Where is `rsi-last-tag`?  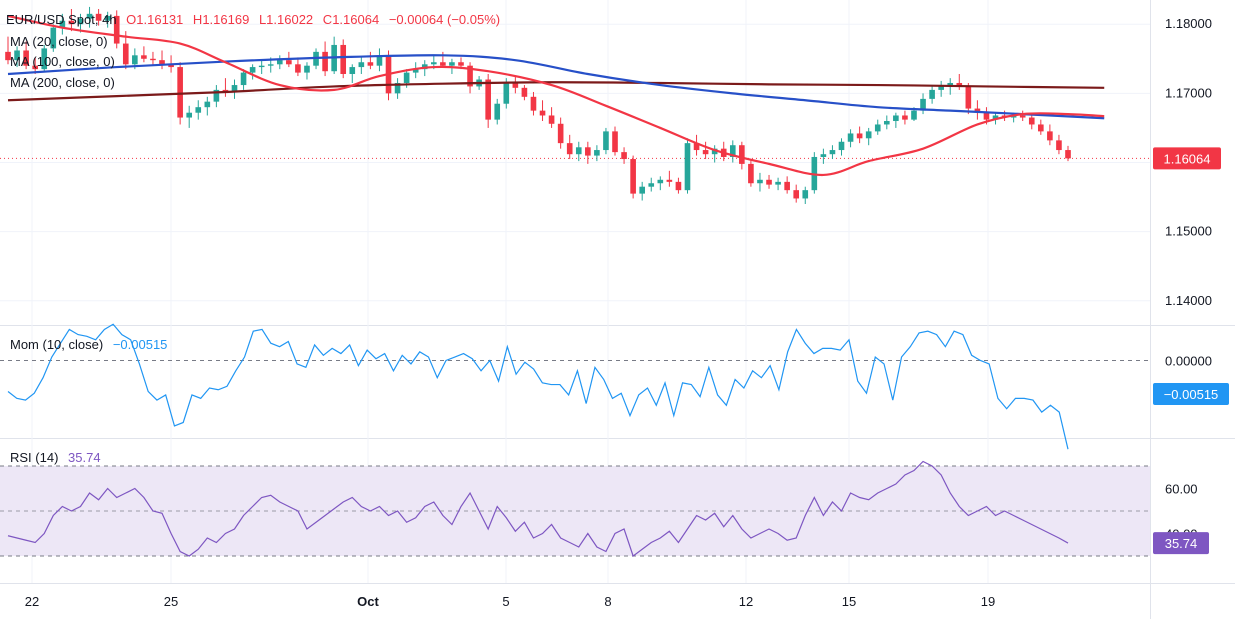
rsi-last-tag is located at coordinates (1181, 543).